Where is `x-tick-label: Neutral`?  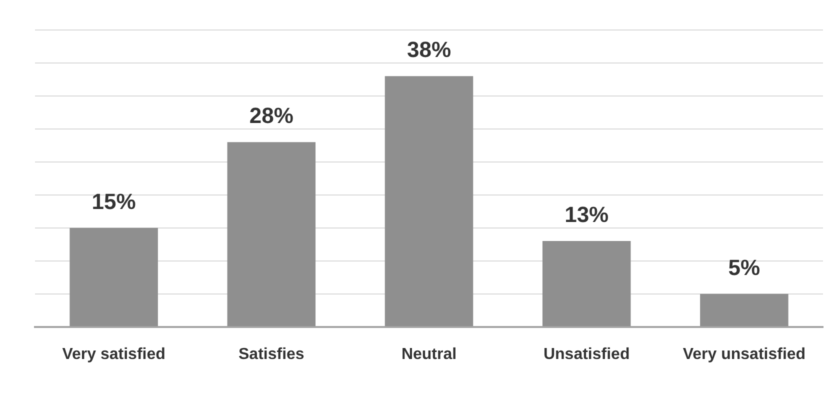 x-tick-label: Neutral is located at coordinates (429, 354).